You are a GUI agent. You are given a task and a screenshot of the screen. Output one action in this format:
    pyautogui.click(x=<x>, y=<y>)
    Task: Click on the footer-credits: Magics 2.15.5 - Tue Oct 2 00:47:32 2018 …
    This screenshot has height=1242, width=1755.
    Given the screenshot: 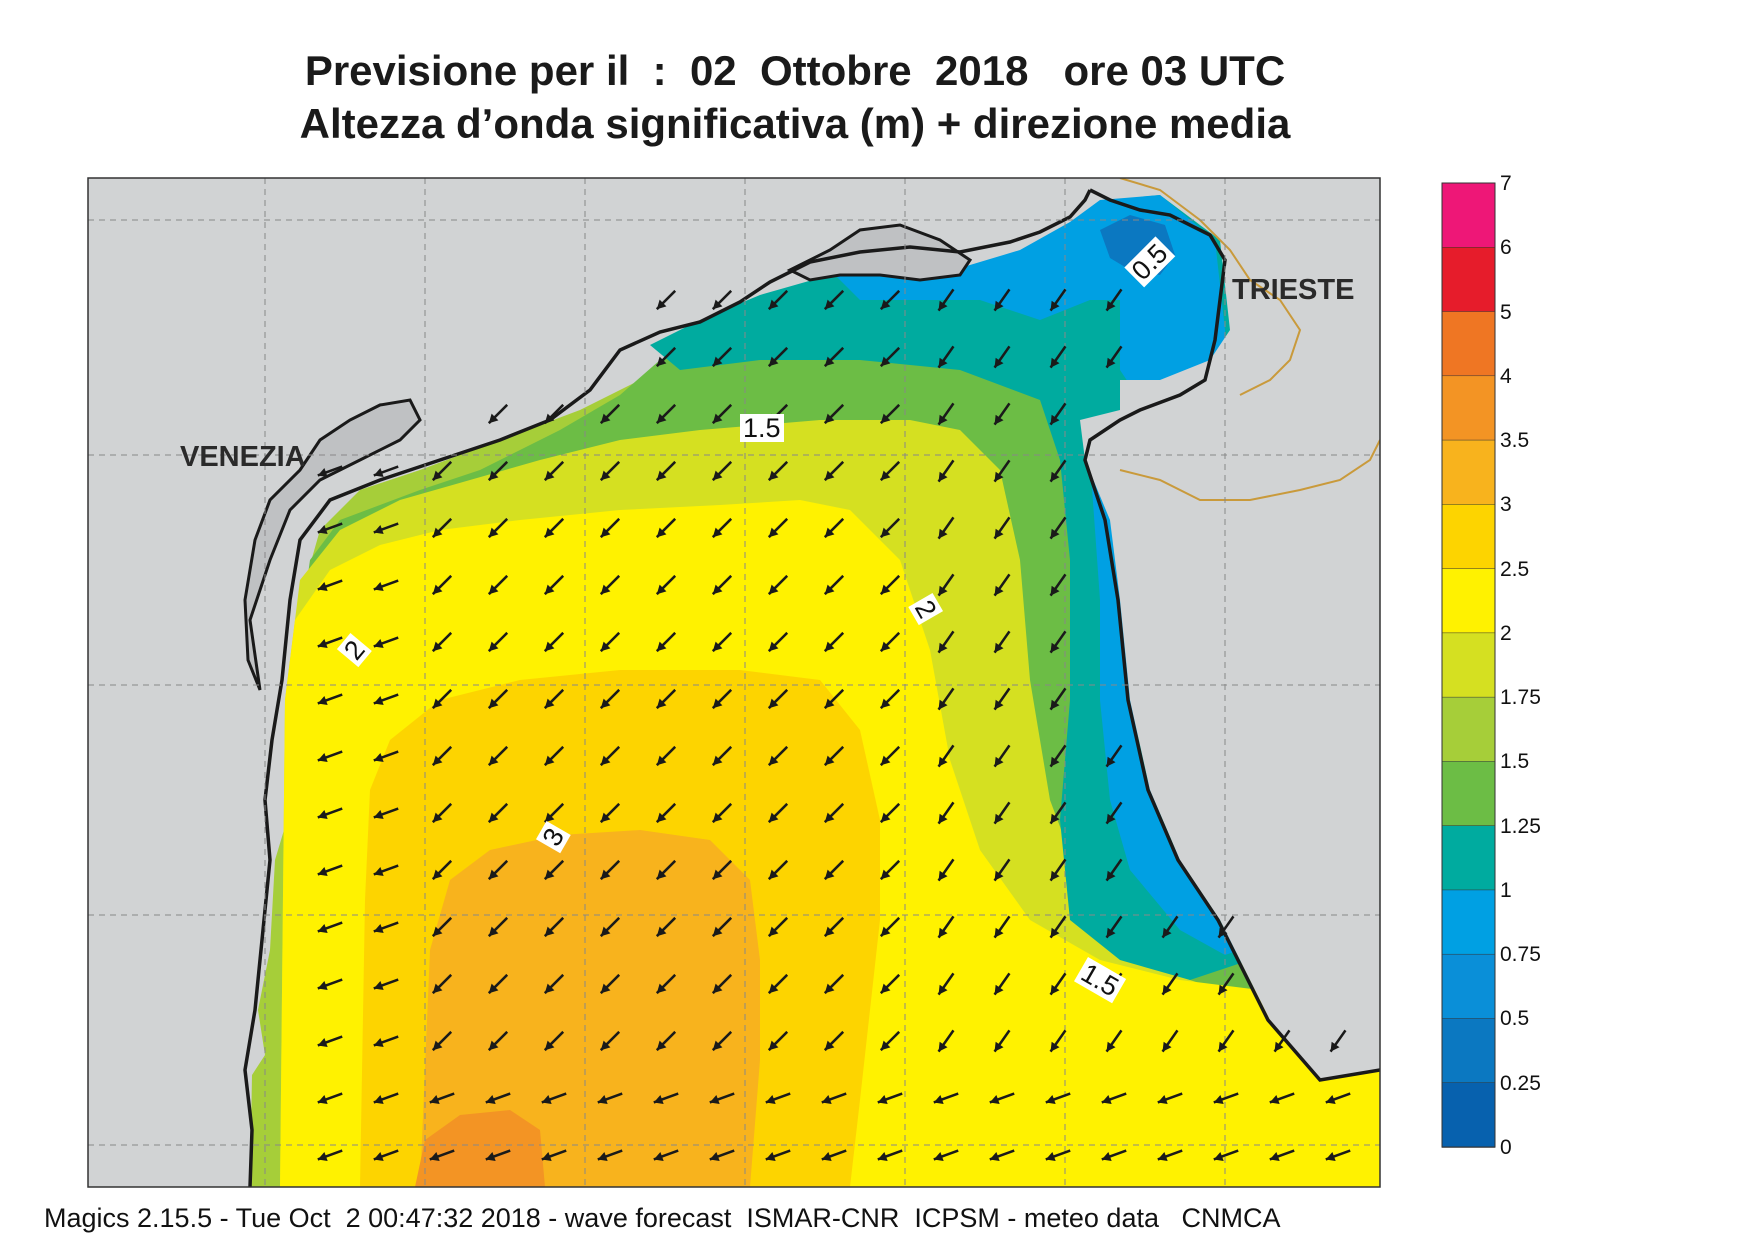 What is the action you would take?
    pyautogui.click(x=662, y=1218)
    